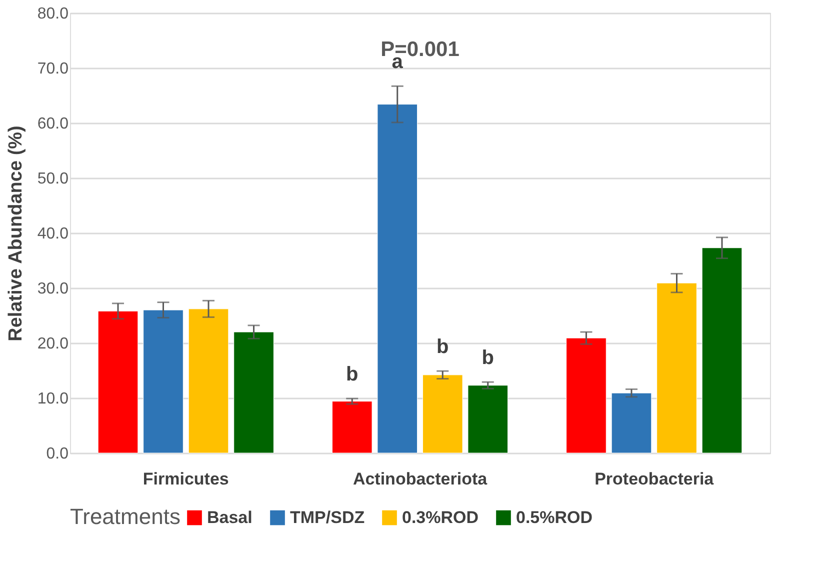 The image size is (828, 568). Describe the element at coordinates (185, 479) in the screenshot. I see `x-tick-label: Firmicutes` at that location.